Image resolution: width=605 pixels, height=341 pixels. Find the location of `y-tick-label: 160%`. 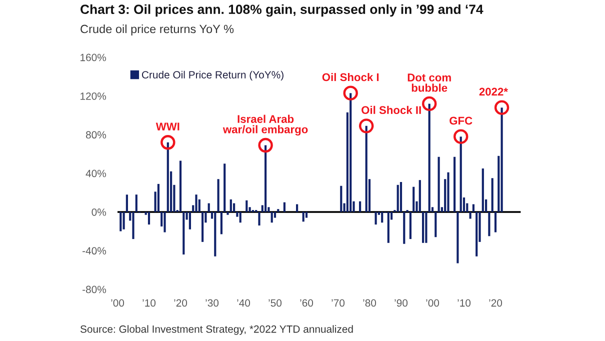

y-tick-label: 160% is located at coordinates (93, 58).